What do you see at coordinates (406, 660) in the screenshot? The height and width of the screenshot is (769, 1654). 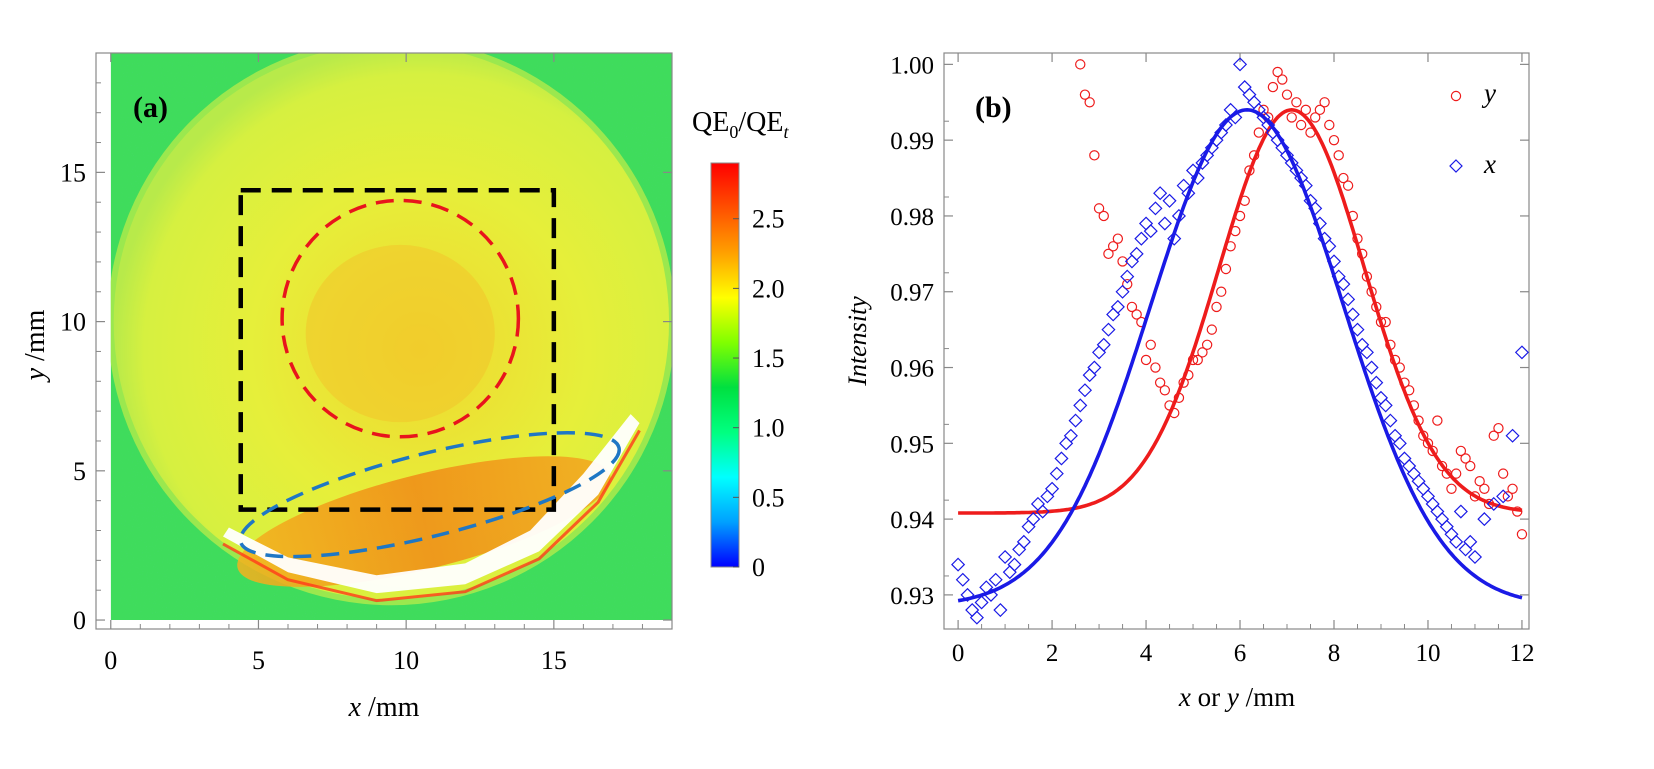 I see `x-tick-label: 10` at bounding box center [406, 660].